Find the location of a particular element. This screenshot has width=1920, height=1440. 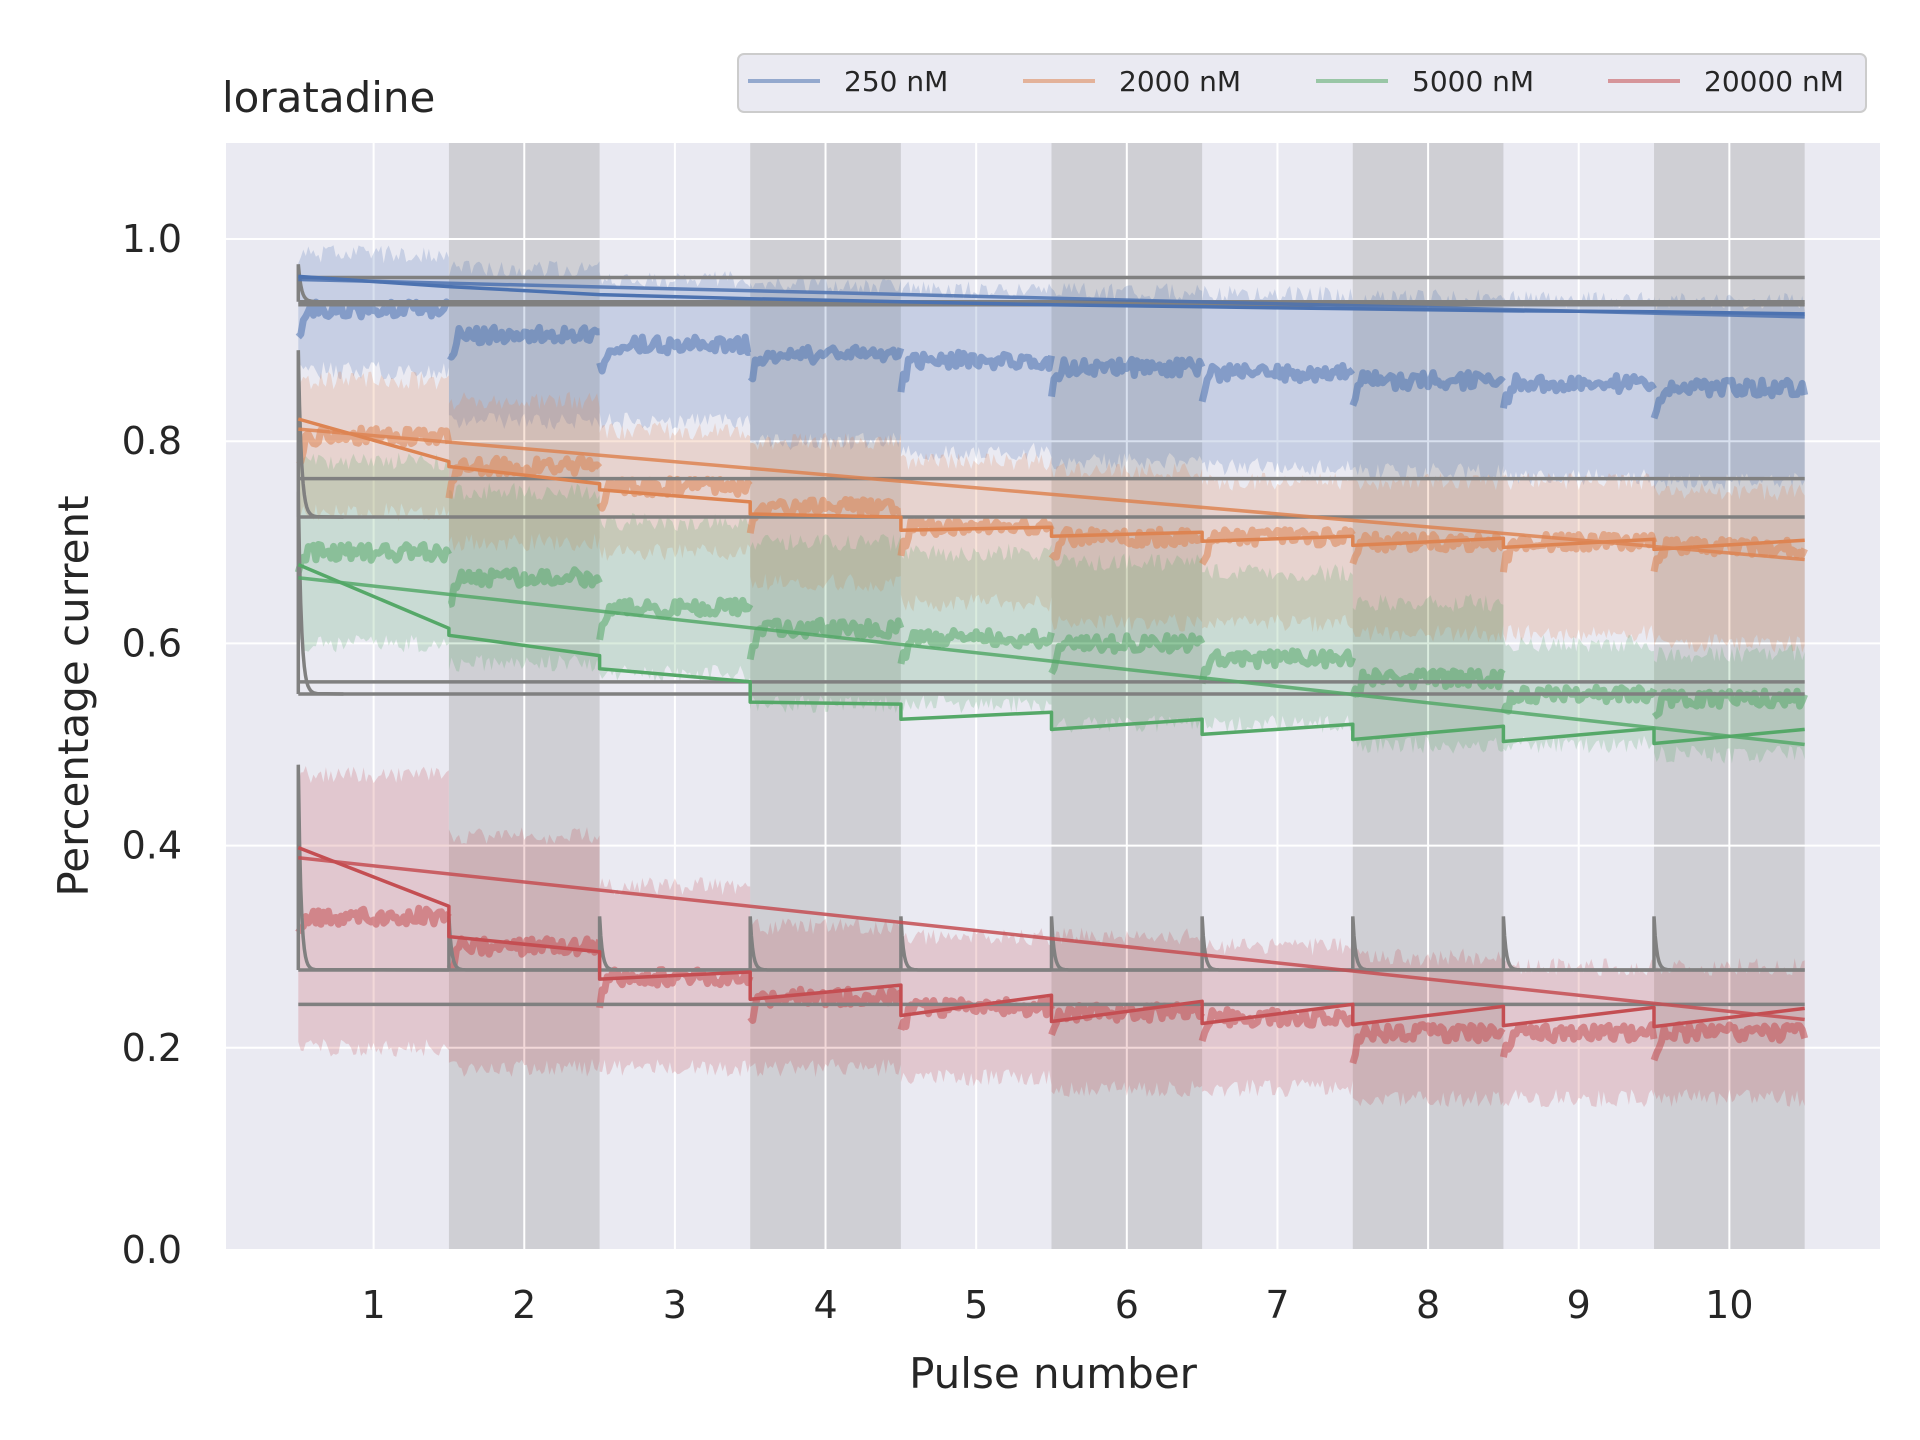

legend-label-20000-nm: 20000 nM is located at coordinates (1774, 81).